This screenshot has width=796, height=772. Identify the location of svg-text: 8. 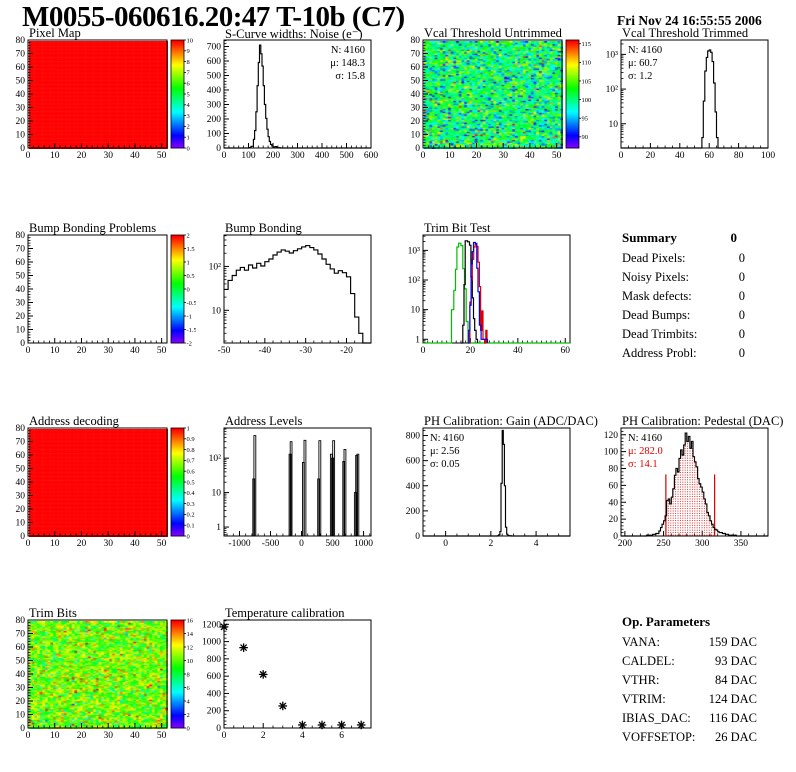
(188, 62).